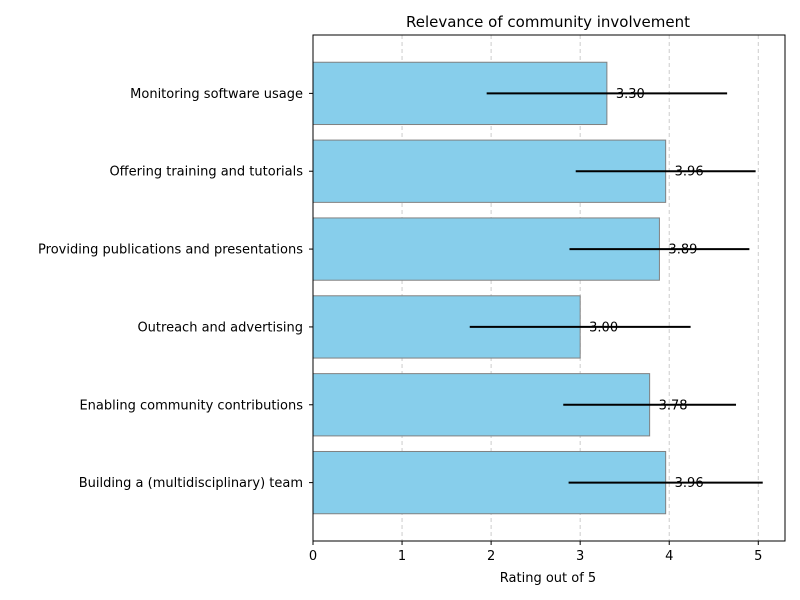  Describe the element at coordinates (206, 172) in the screenshot. I see `y-tick-label: Offering training and tutorials` at that location.